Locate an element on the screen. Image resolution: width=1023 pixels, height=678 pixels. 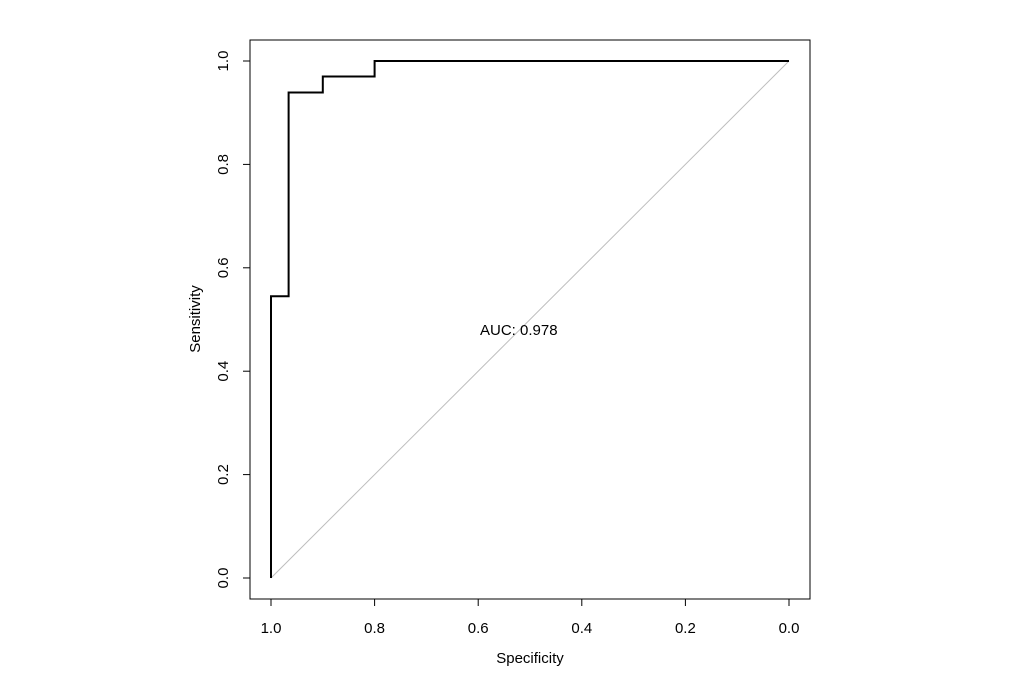
y-tick-label: 0.8 is located at coordinates (223, 164).